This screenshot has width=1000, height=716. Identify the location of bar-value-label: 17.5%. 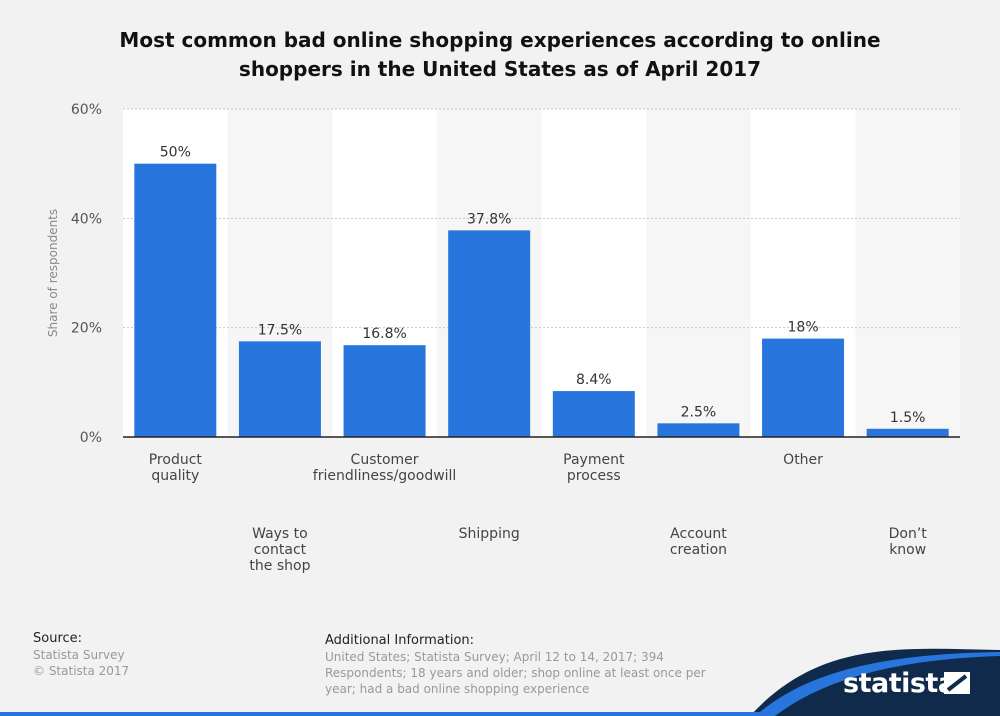
(280, 330).